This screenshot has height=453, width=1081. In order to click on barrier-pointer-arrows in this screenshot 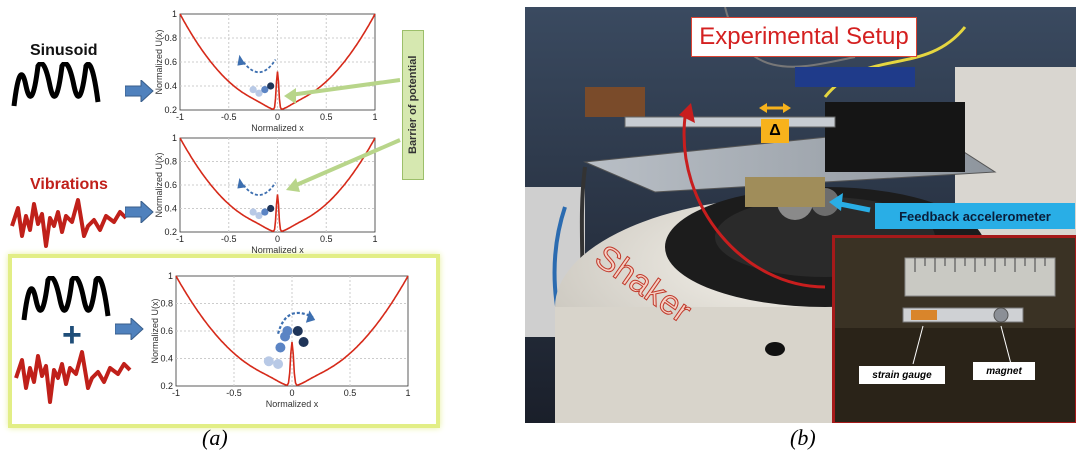, I will do `click(342, 135)`.